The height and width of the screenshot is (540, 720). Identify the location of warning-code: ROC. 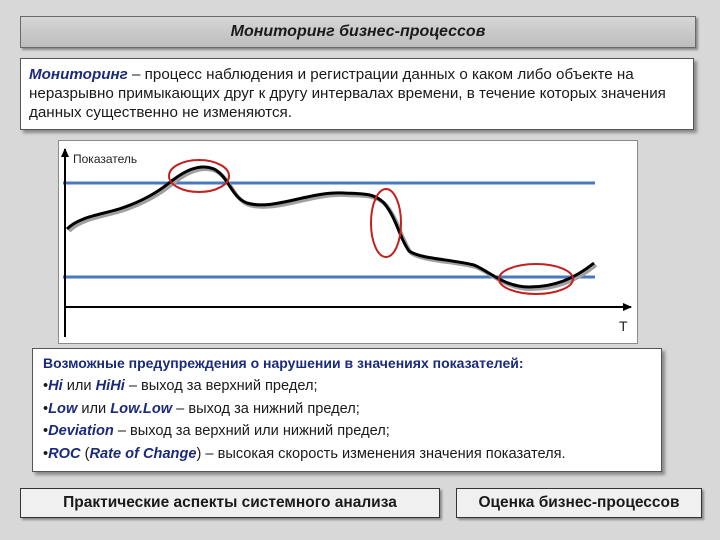
(64, 453).